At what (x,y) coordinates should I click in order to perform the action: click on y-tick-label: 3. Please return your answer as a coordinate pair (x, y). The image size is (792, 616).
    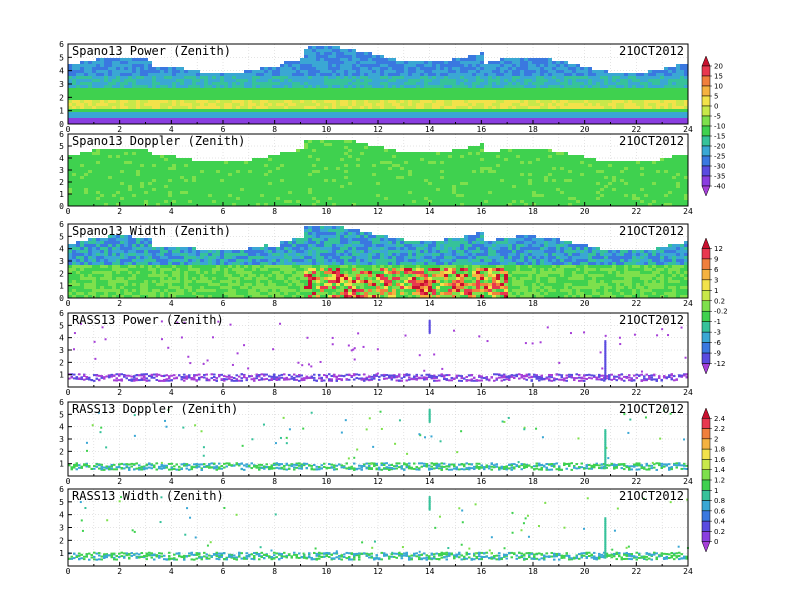
    Looking at the image, I should click on (61, 84).